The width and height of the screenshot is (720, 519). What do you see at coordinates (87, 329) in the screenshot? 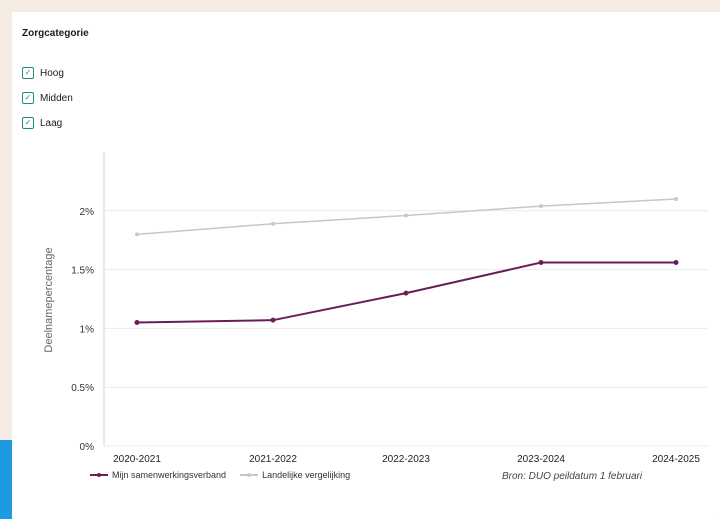
I see `y-tick-label: 1%` at bounding box center [87, 329].